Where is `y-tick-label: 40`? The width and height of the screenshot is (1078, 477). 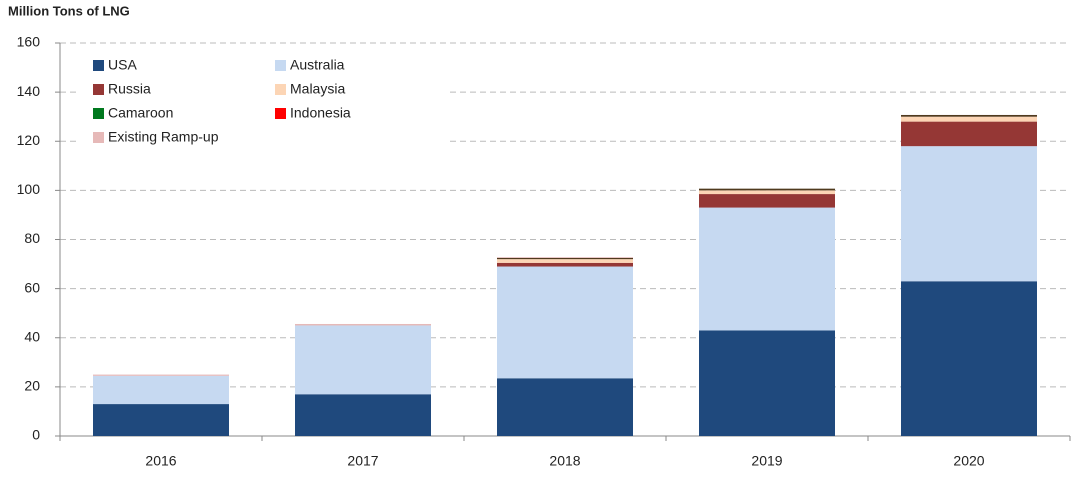
y-tick-label: 40 is located at coordinates (32, 336).